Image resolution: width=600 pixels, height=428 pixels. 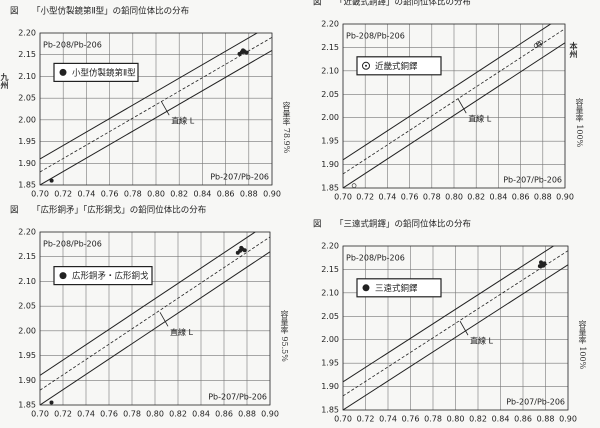 I want to click on chart-title: 「小型仿製鏡第Ⅱ型」の鉛同位体比の分布, so click(x=110, y=11).